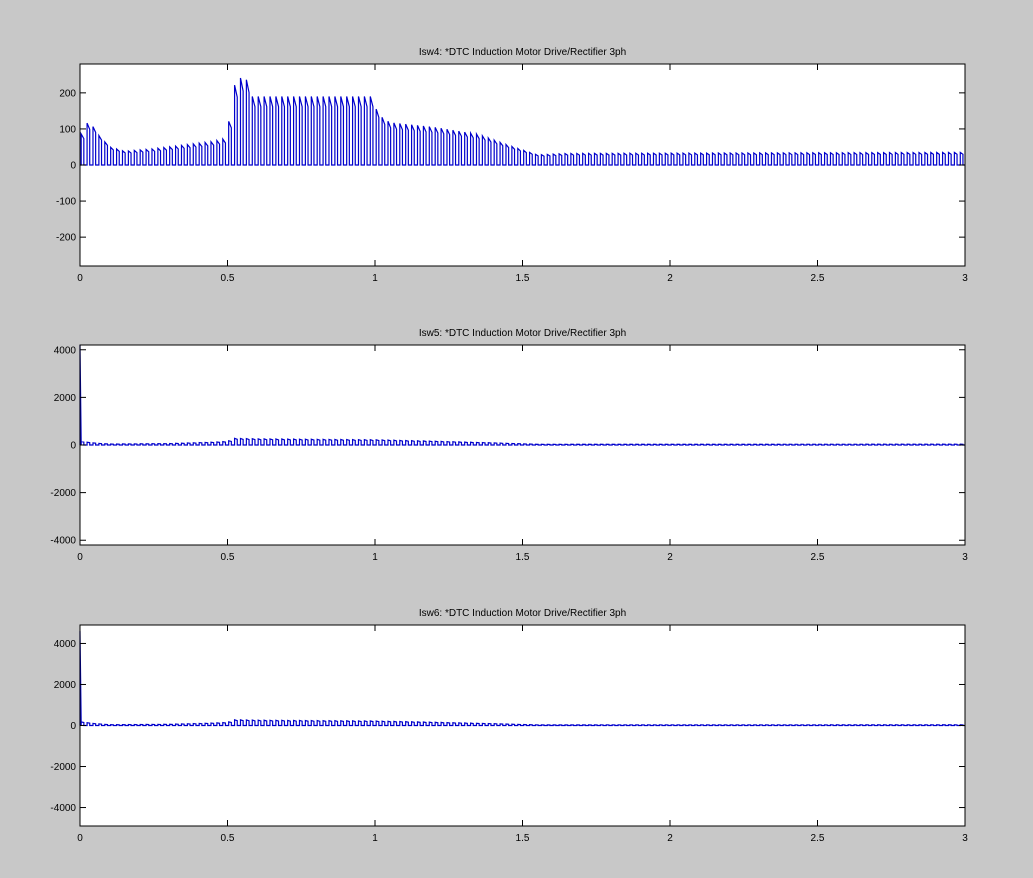  I want to click on y-tick-label: -200, so click(66, 238).